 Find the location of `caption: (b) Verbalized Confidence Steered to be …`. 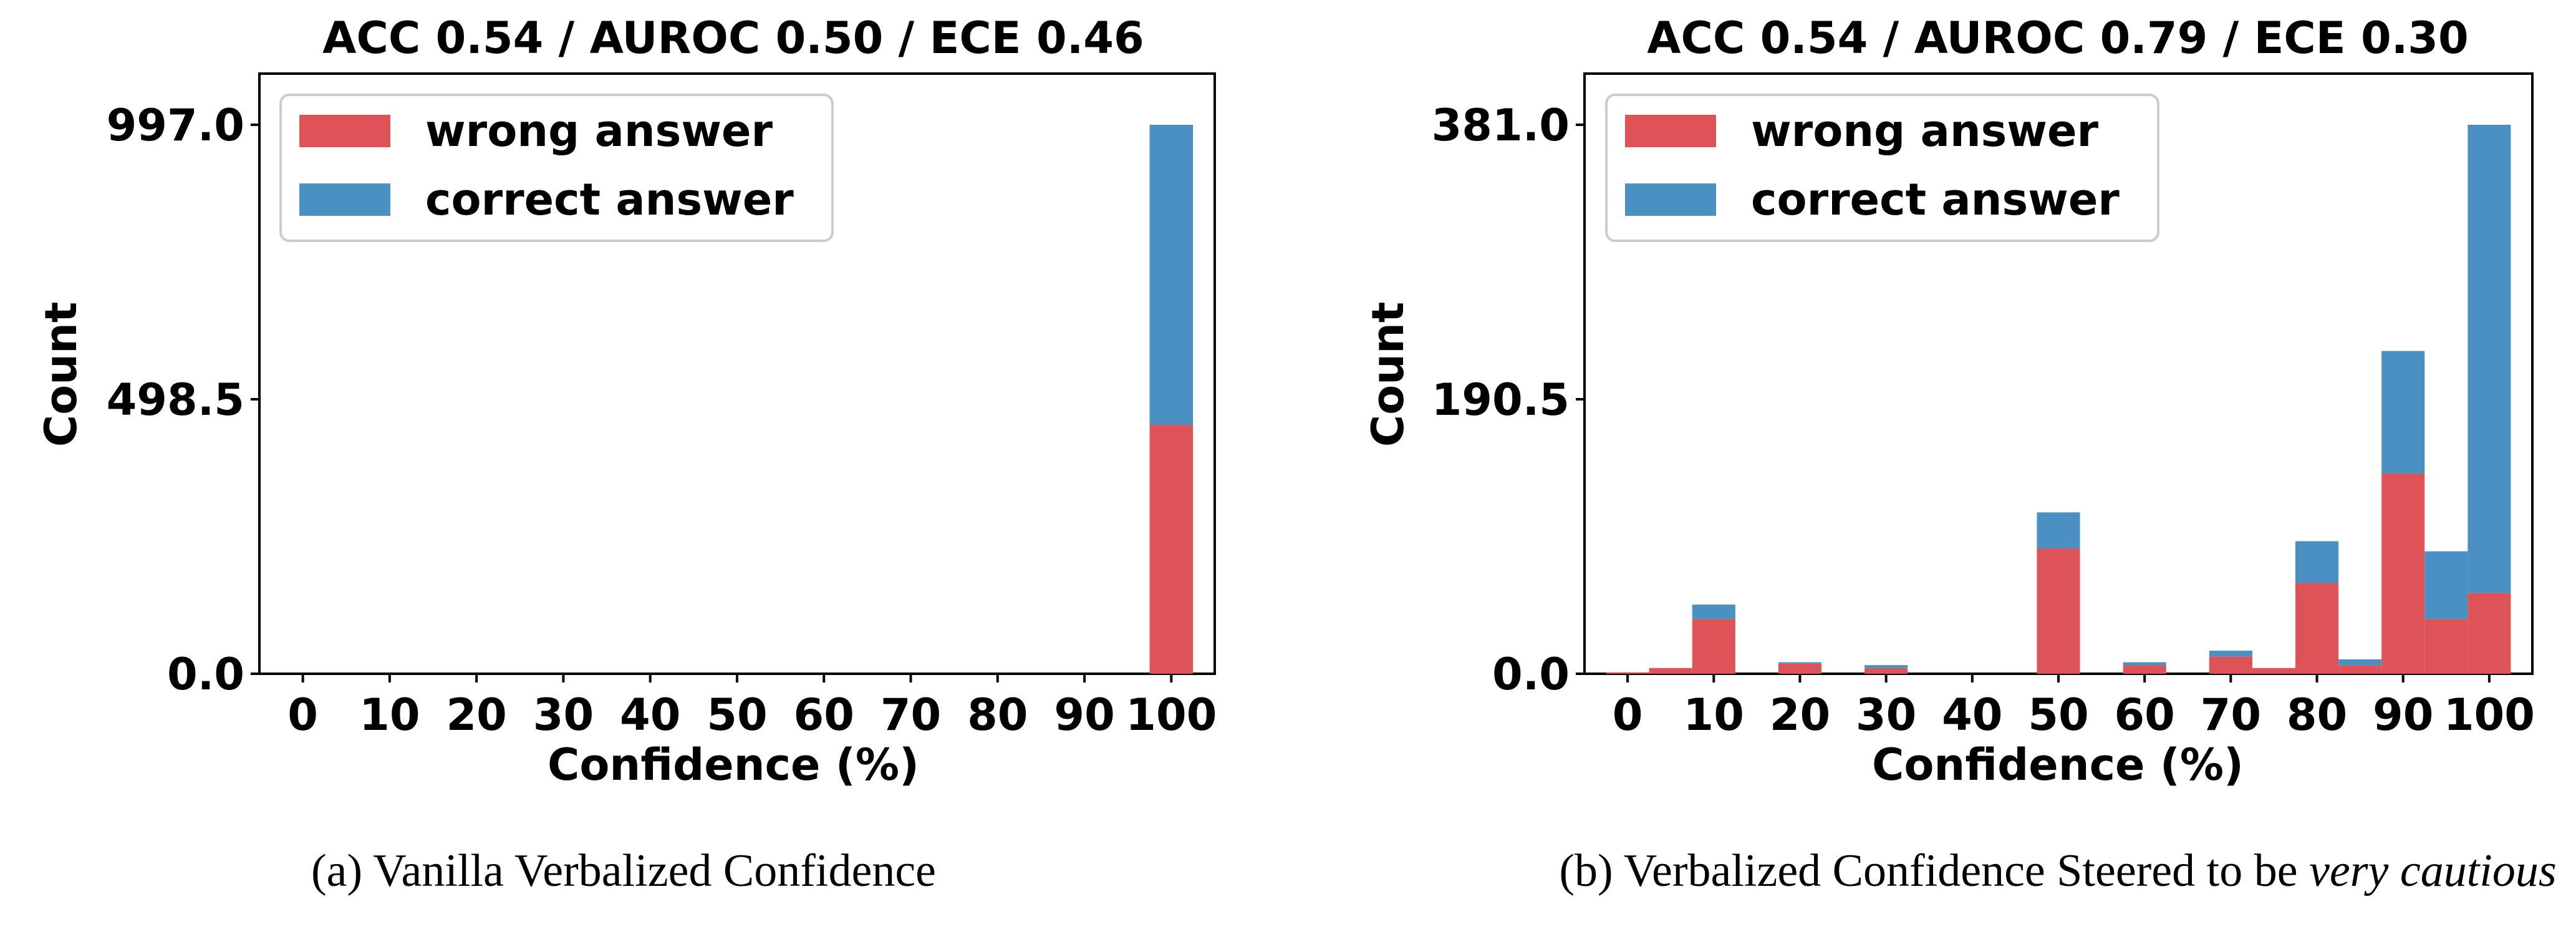

caption: (b) Verbalized Confidence Steered to be … is located at coordinates (2057, 870).